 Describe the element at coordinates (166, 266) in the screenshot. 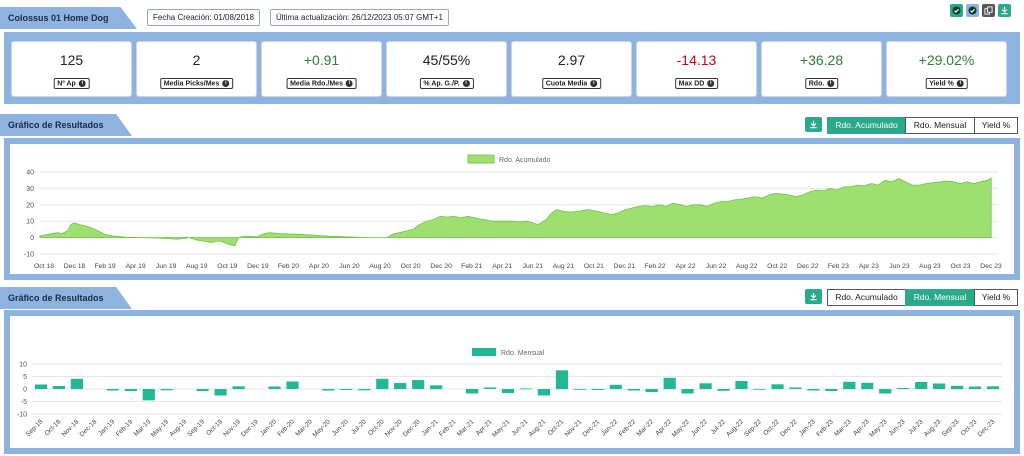

I see `x-tick-label: Jun 19` at that location.